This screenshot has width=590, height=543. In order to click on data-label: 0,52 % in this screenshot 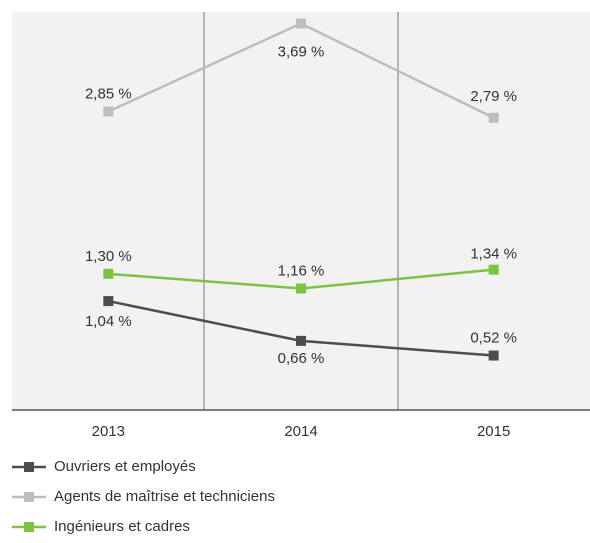, I will do `click(493, 338)`.